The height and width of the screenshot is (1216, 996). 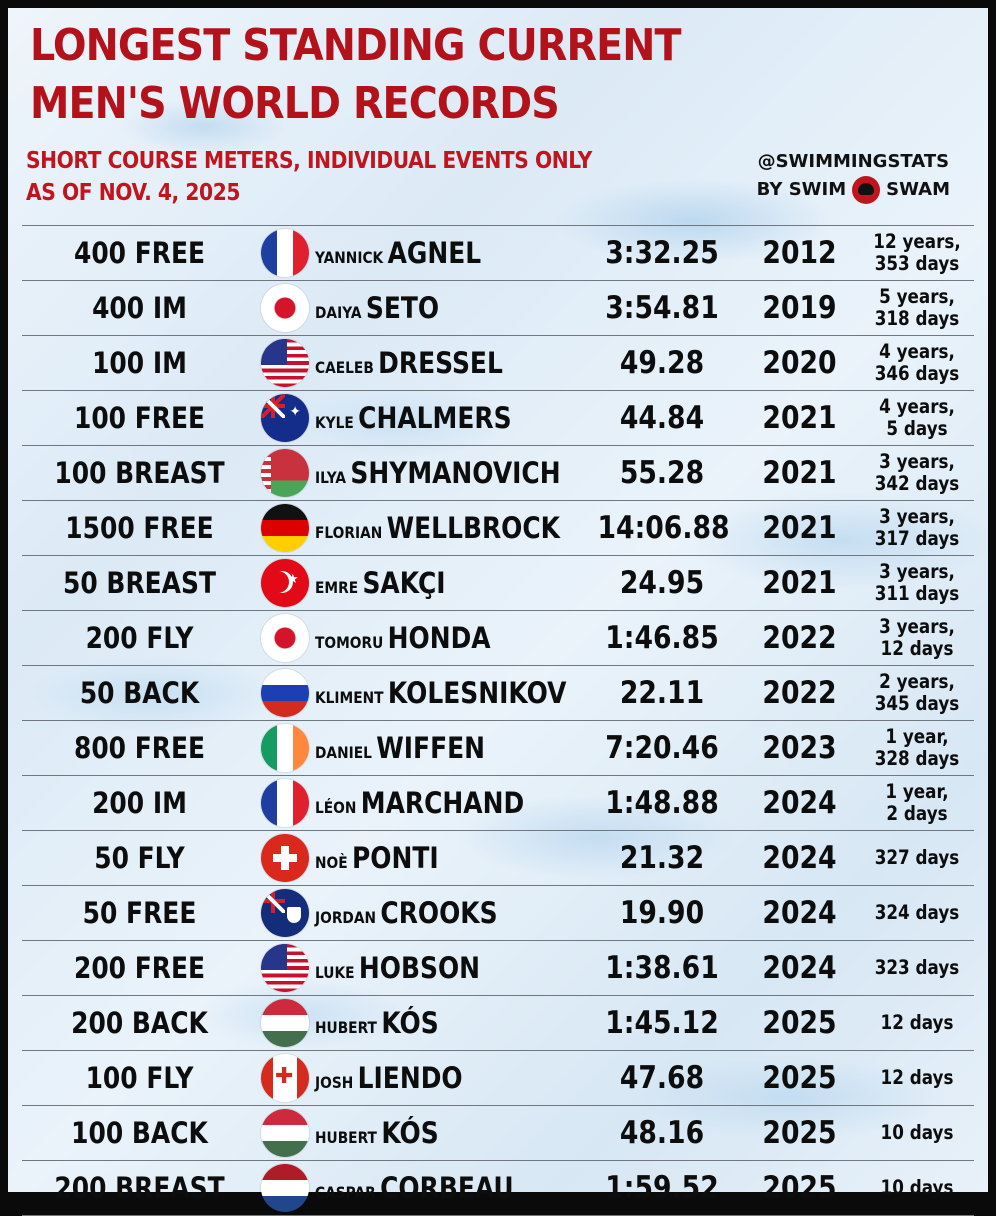 I want to click on record-time: 14:06.88, so click(x=663, y=528).